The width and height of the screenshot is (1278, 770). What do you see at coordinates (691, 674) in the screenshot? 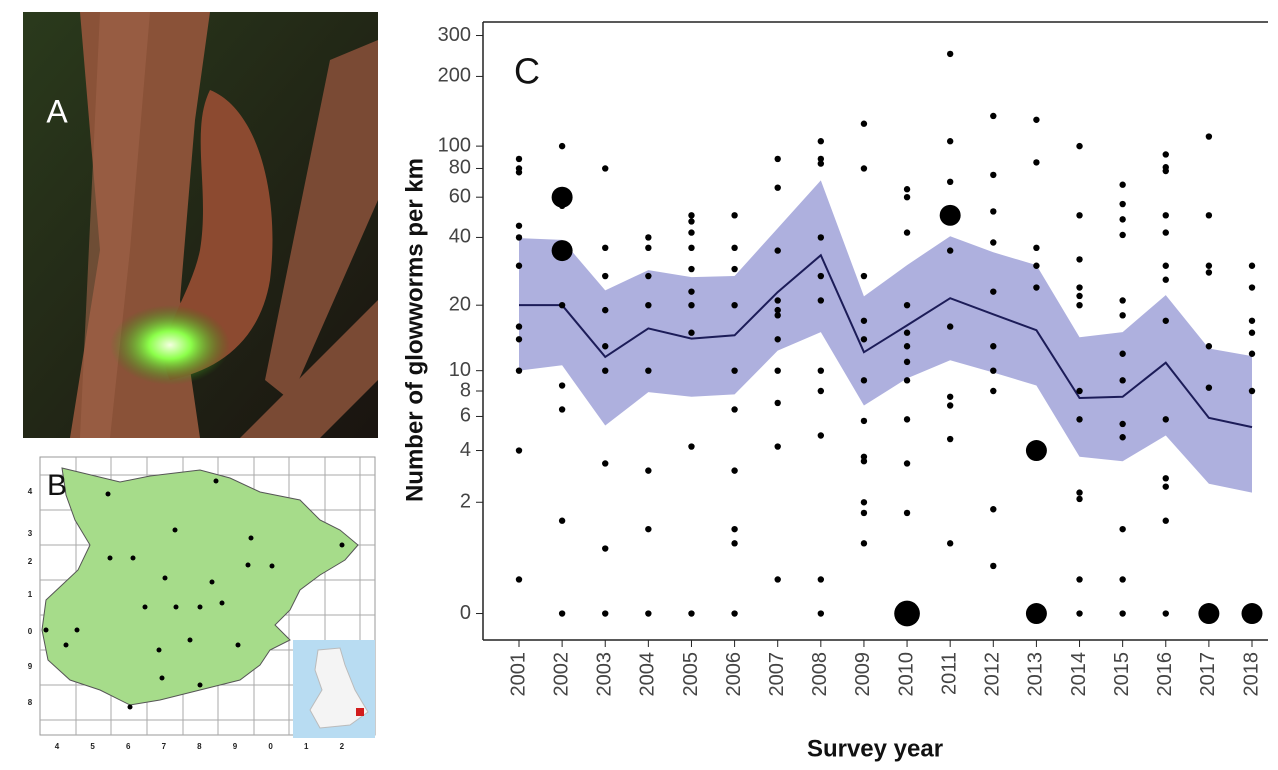
I see `x-tick-label: 2005` at bounding box center [691, 674].